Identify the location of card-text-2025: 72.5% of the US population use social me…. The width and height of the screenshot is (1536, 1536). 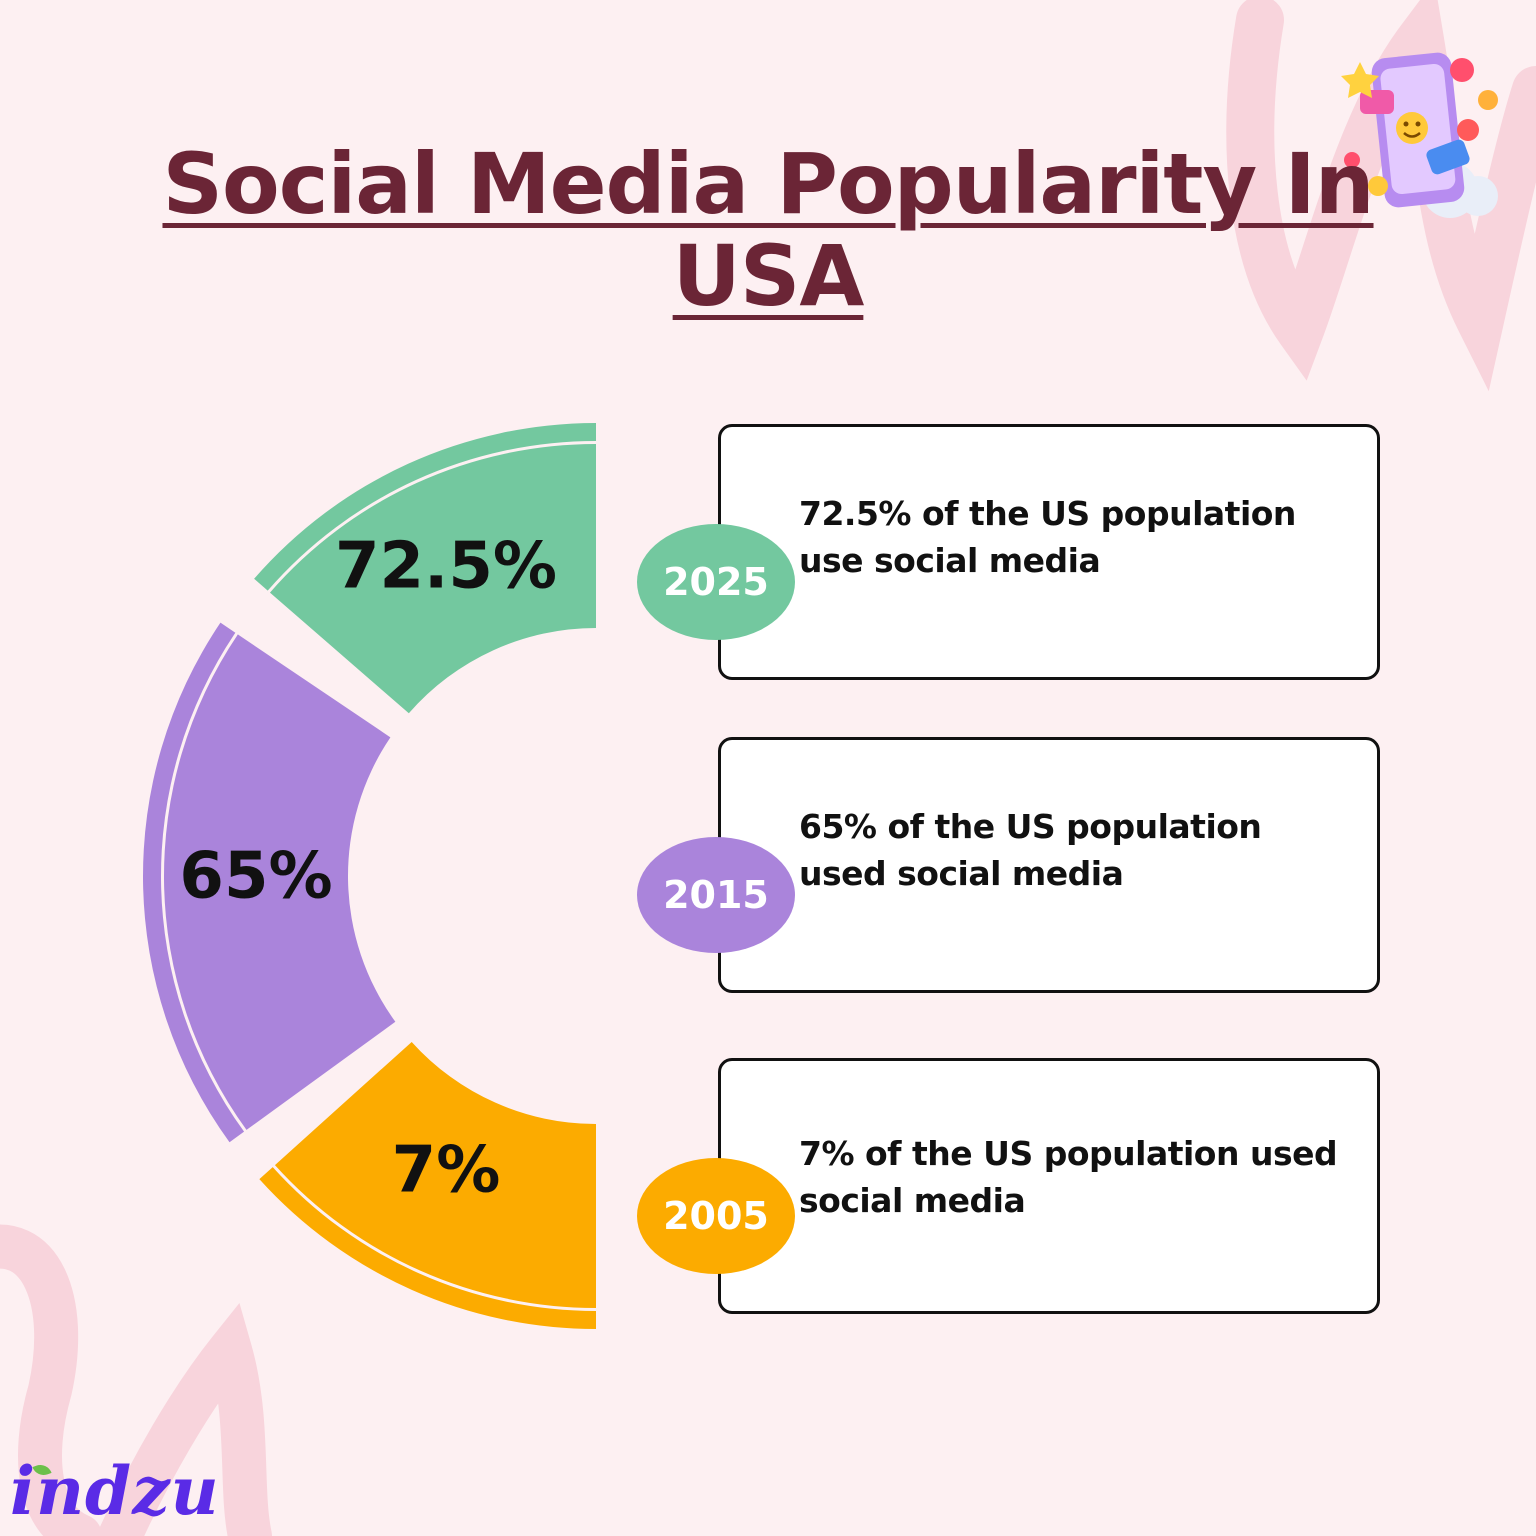
(1047, 537).